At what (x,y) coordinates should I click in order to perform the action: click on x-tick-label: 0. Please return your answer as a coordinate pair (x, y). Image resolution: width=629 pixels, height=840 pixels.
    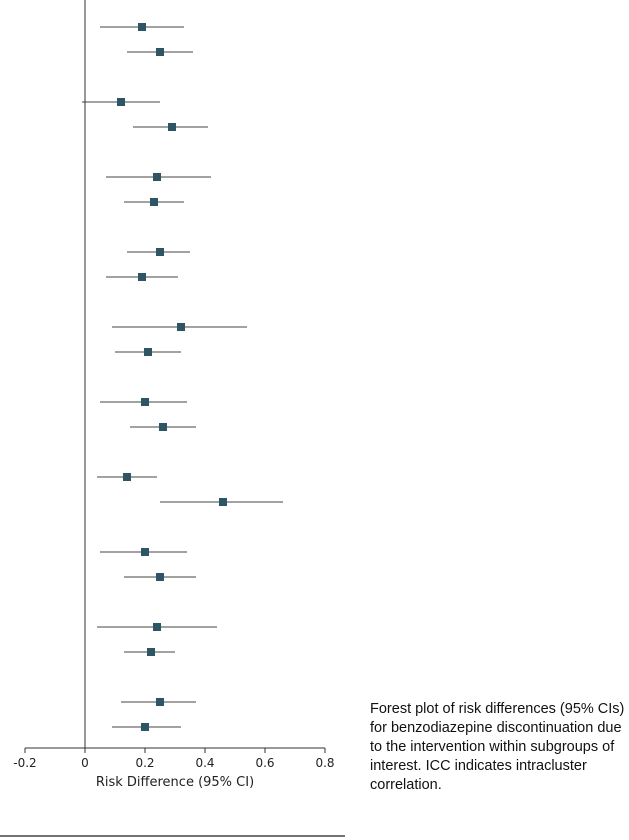
    Looking at the image, I should click on (85, 763).